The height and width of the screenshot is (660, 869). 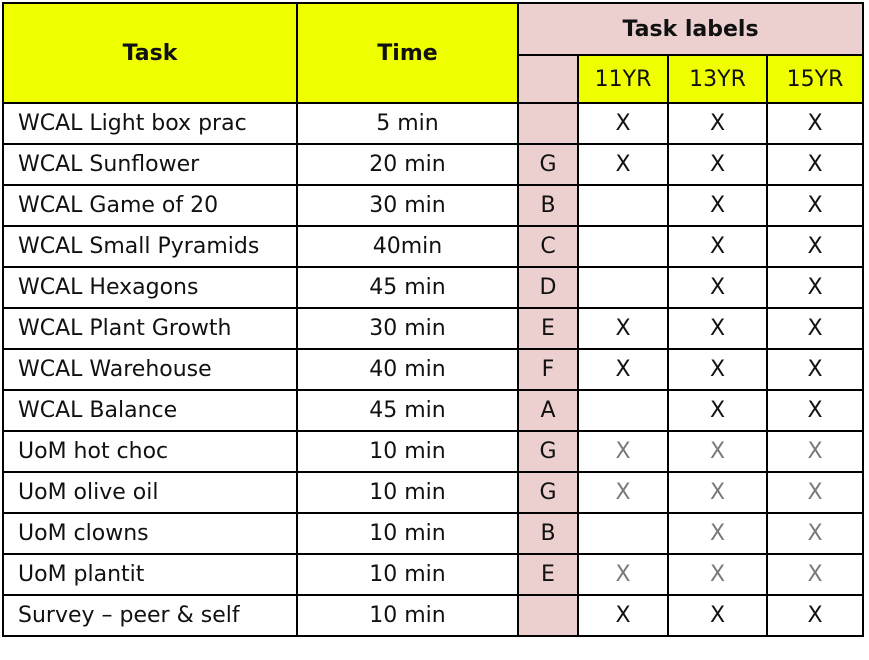 I want to click on time-cell: 20 min, so click(x=407, y=164).